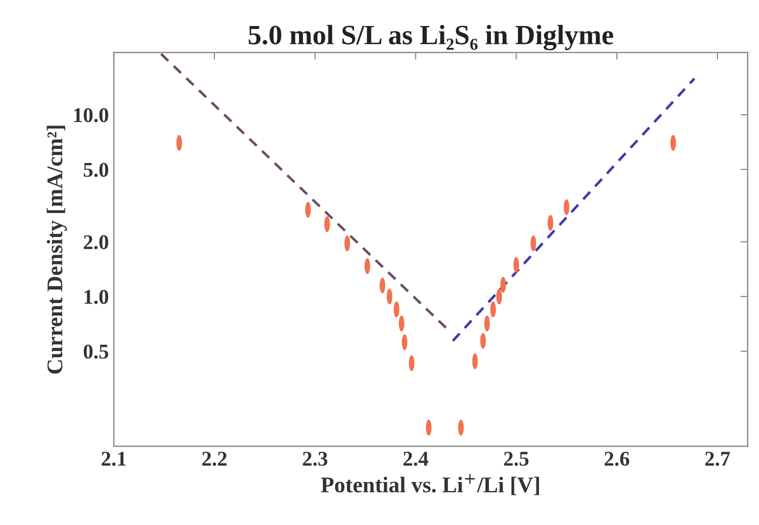 This screenshot has width=759, height=525. Describe the element at coordinates (315, 459) in the screenshot. I see `x-tick-label: 2.3` at that location.